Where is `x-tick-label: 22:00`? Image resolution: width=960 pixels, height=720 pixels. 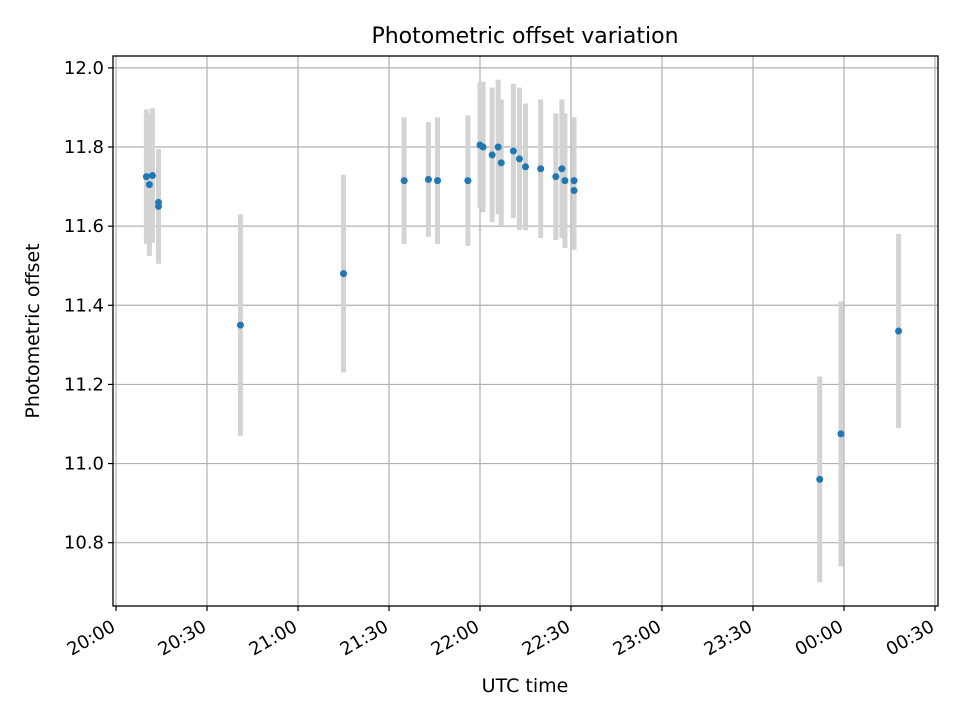
x-tick-label: 22:00 is located at coordinates (455, 638).